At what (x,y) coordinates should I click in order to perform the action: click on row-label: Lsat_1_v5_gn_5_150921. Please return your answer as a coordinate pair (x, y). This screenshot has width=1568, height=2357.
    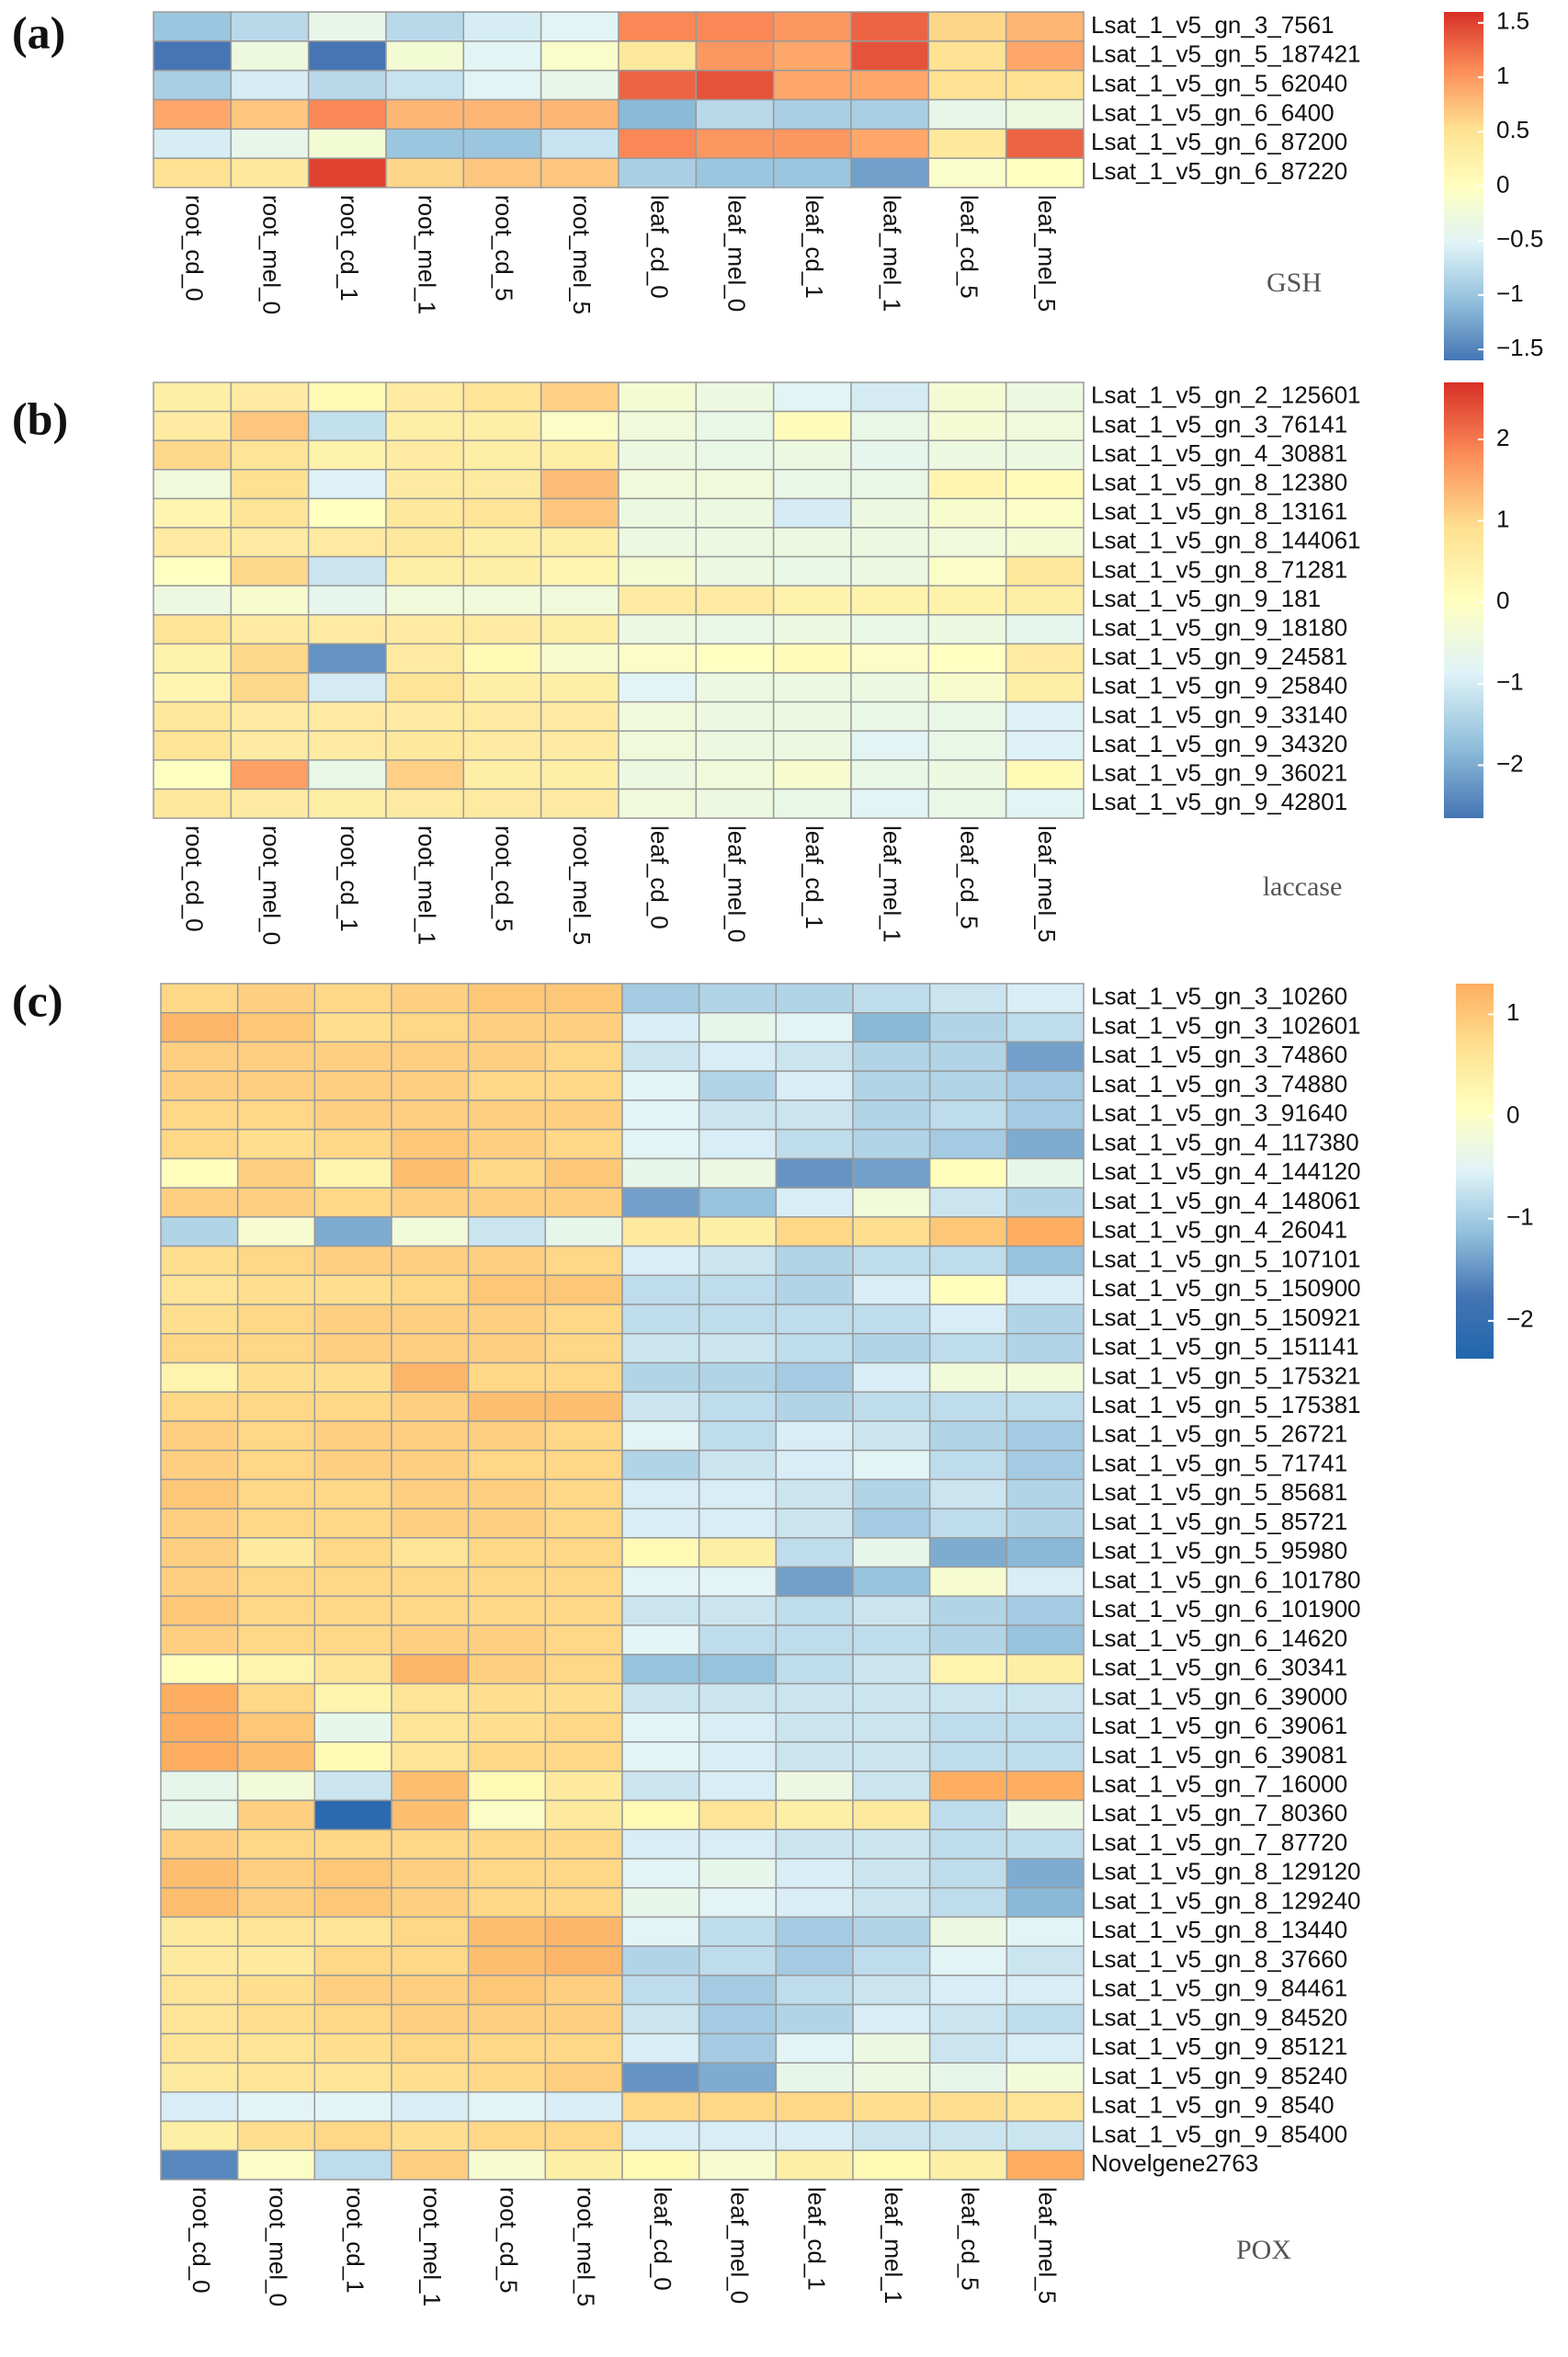
    Looking at the image, I should click on (1226, 1318).